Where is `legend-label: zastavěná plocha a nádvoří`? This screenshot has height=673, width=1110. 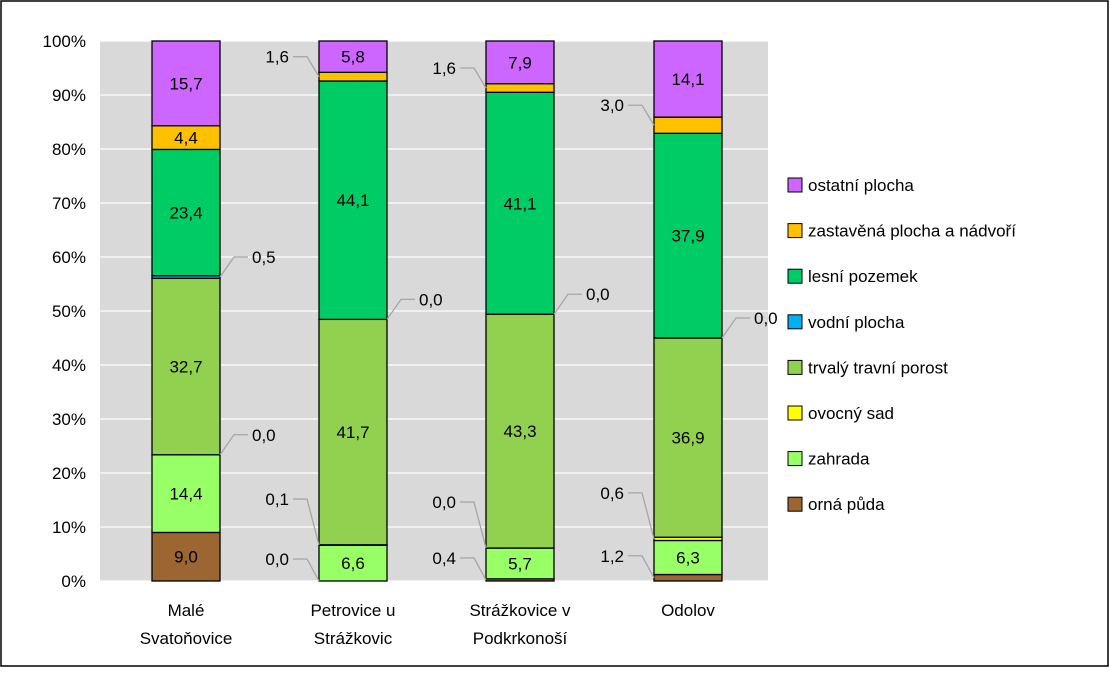
legend-label: zastavěná plocha a nádvoří is located at coordinates (912, 231).